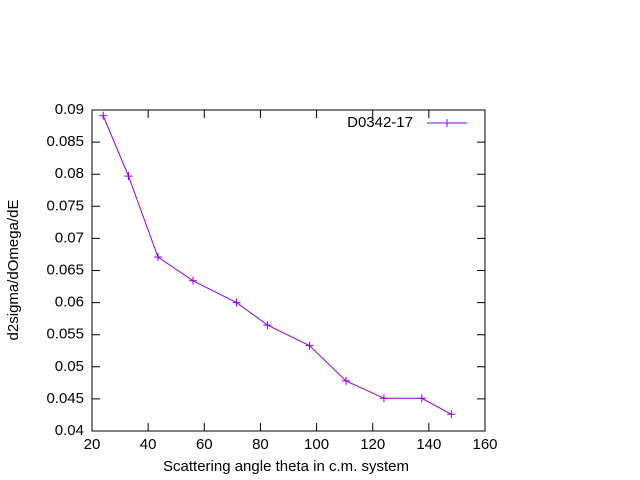 The image size is (640, 480). What do you see at coordinates (204, 444) in the screenshot?
I see `x-tick-label: 60` at bounding box center [204, 444].